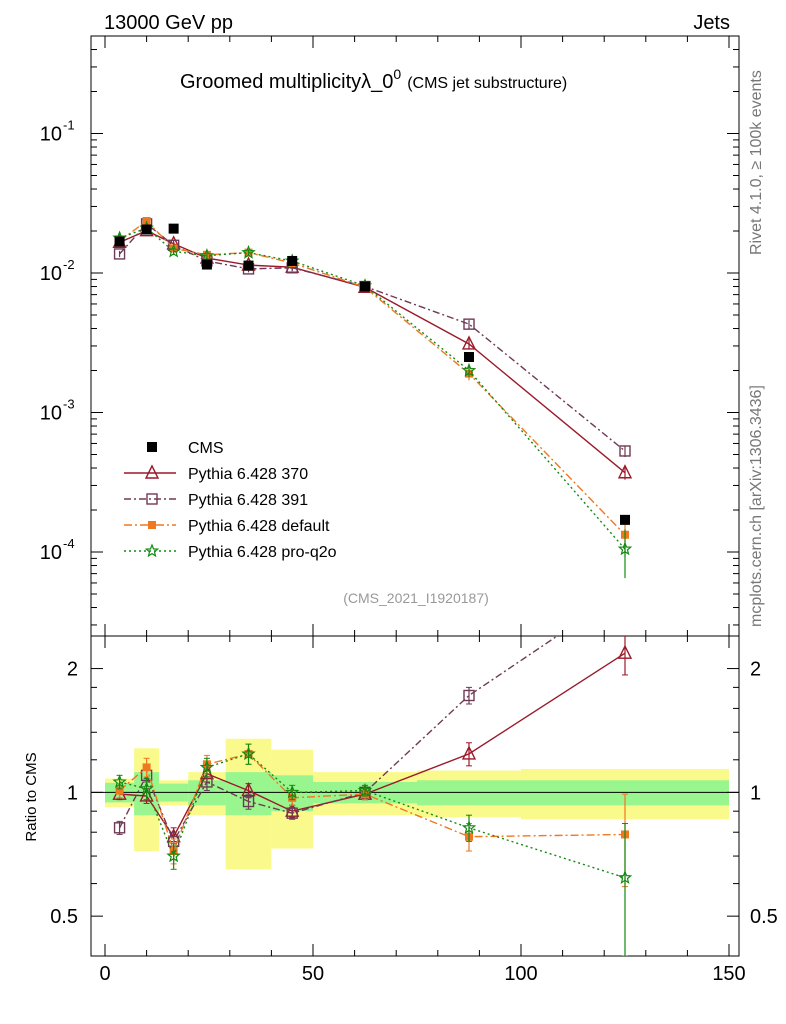  Describe the element at coordinates (755, 793) in the screenshot. I see `ratio-tick-label-right: 1` at that location.